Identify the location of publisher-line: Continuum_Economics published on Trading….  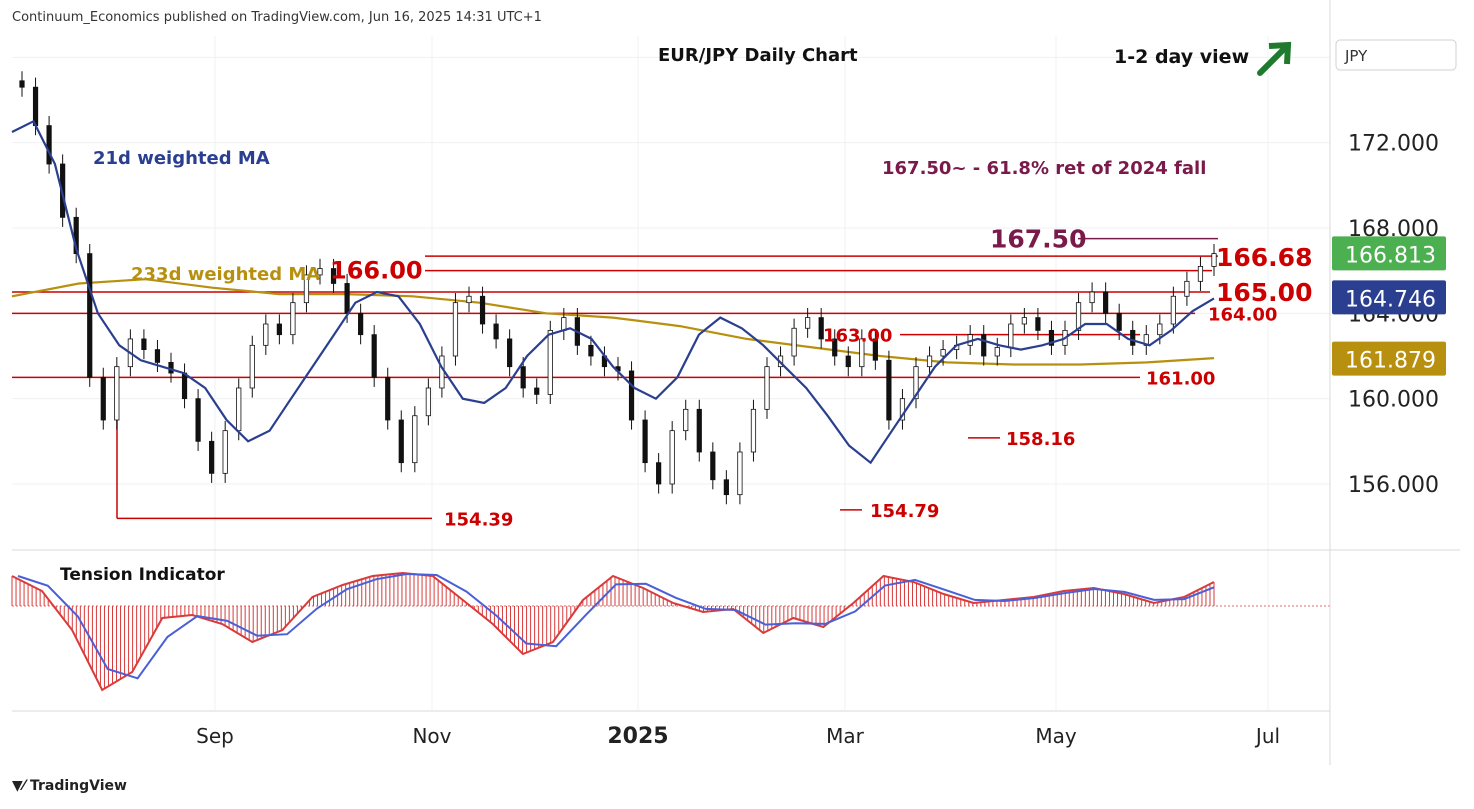
(277, 17).